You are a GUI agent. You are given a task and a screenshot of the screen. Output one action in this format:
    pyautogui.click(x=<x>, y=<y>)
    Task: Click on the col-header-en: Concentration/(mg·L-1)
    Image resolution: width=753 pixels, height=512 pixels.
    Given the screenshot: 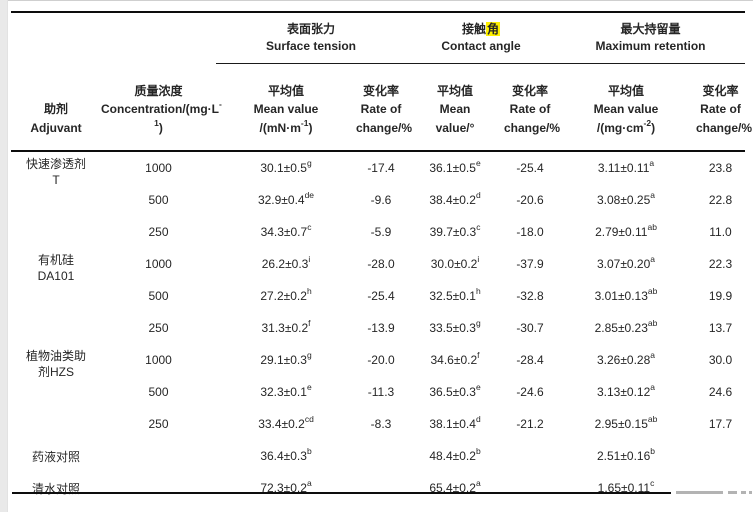 What is the action you would take?
    pyautogui.click(x=161, y=118)
    